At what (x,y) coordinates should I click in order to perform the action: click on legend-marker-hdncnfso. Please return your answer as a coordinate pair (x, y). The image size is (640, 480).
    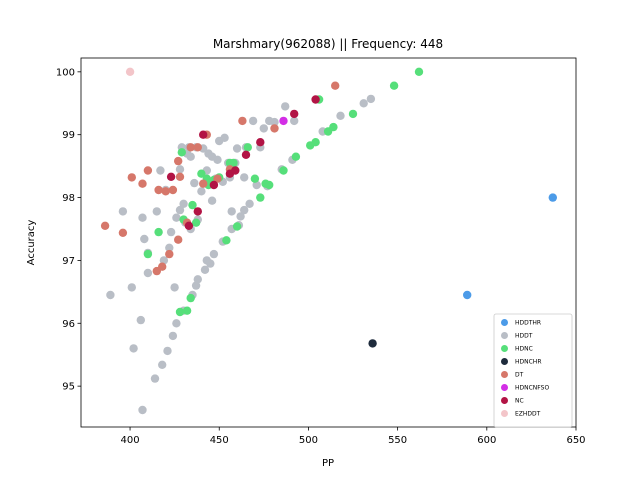
    Looking at the image, I should click on (504, 387).